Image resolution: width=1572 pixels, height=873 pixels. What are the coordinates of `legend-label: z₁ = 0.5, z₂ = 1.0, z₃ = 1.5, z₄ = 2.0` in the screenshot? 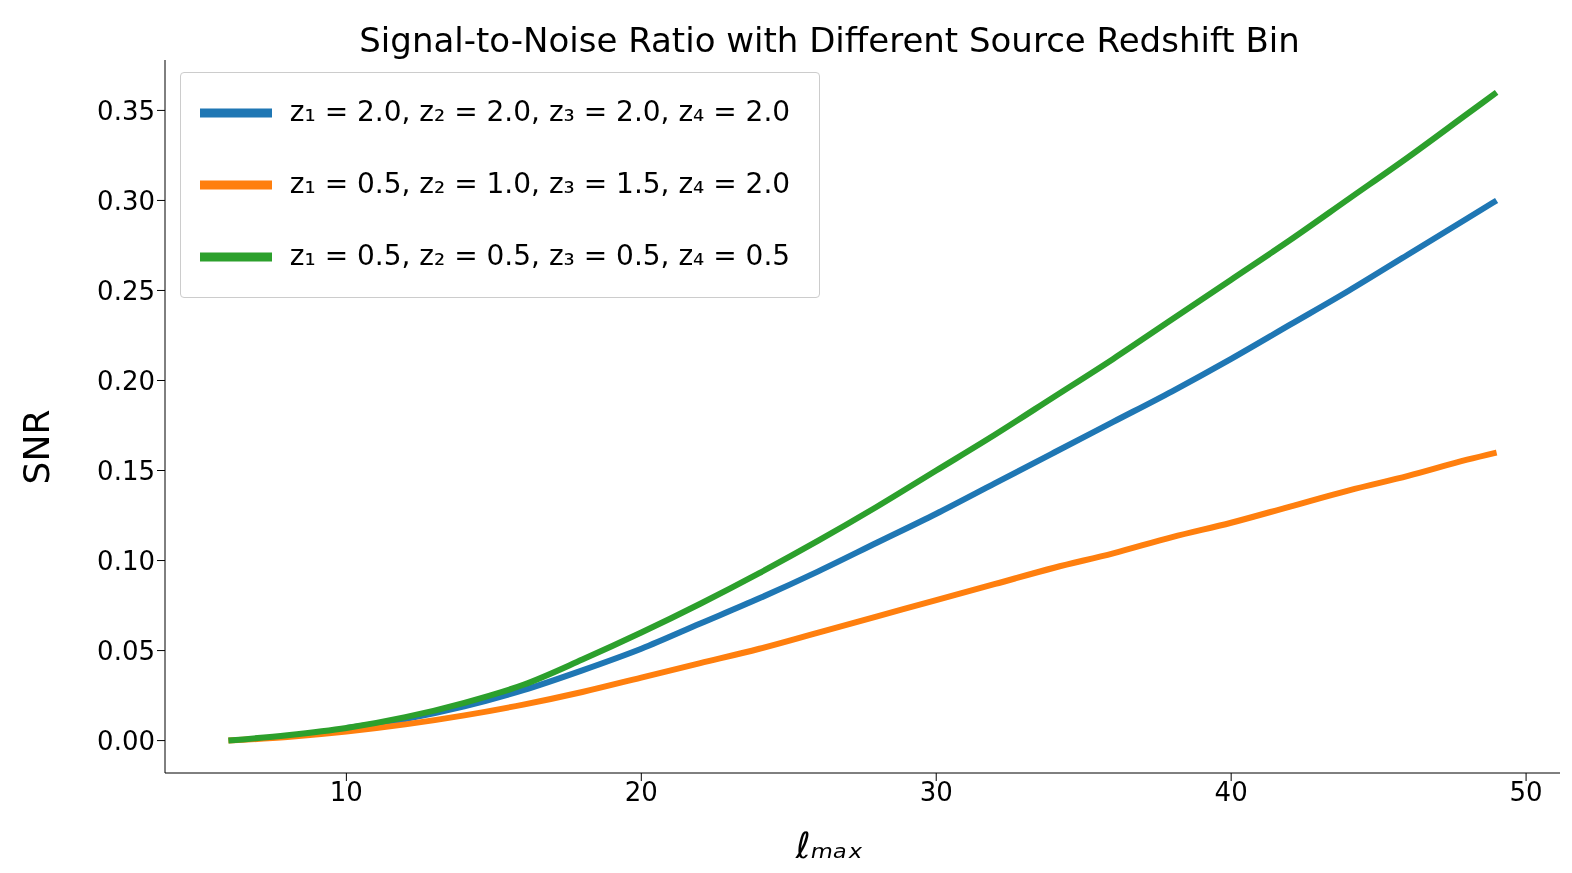 It's located at (540, 183).